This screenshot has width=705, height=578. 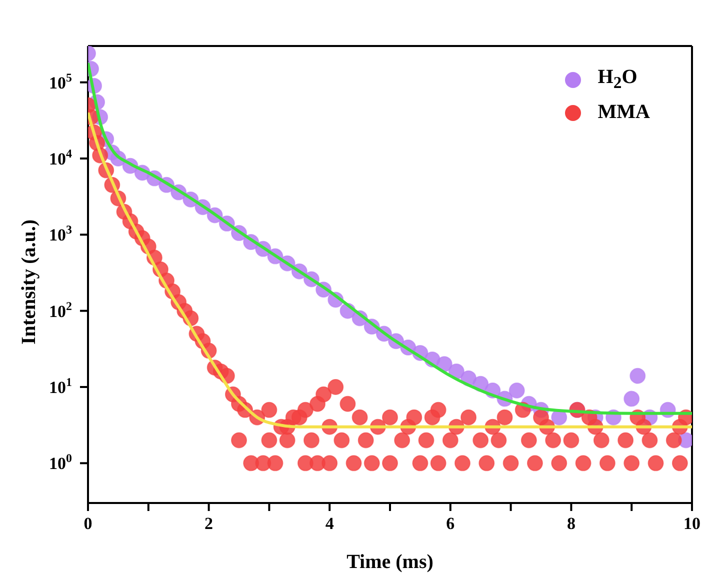 I want to click on x-tick-label: 6, so click(x=450, y=523).